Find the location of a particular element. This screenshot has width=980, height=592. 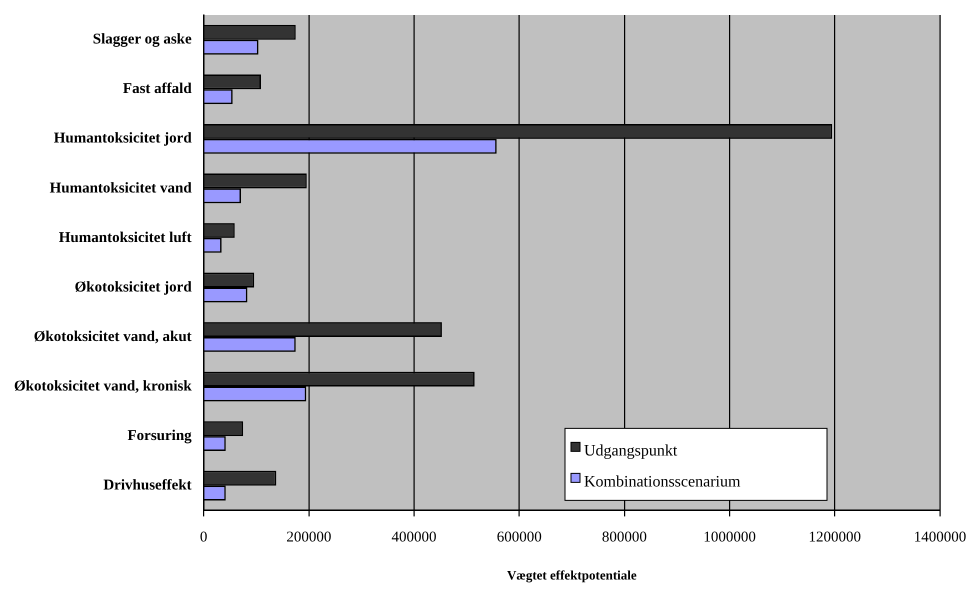

y-tick-label: Økotoksicitet vand, akut is located at coordinates (113, 336).